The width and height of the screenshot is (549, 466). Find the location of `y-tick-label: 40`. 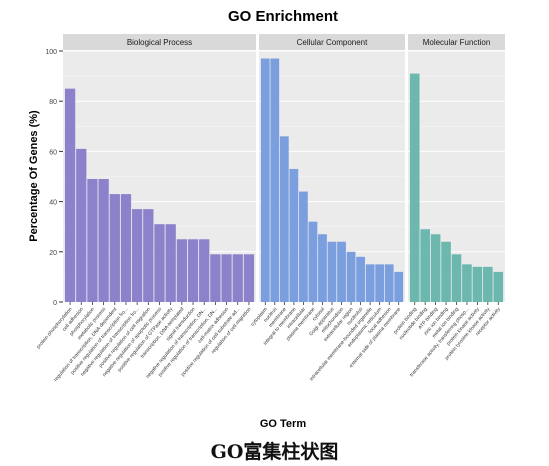

y-tick-label: 40 is located at coordinates (53, 203).